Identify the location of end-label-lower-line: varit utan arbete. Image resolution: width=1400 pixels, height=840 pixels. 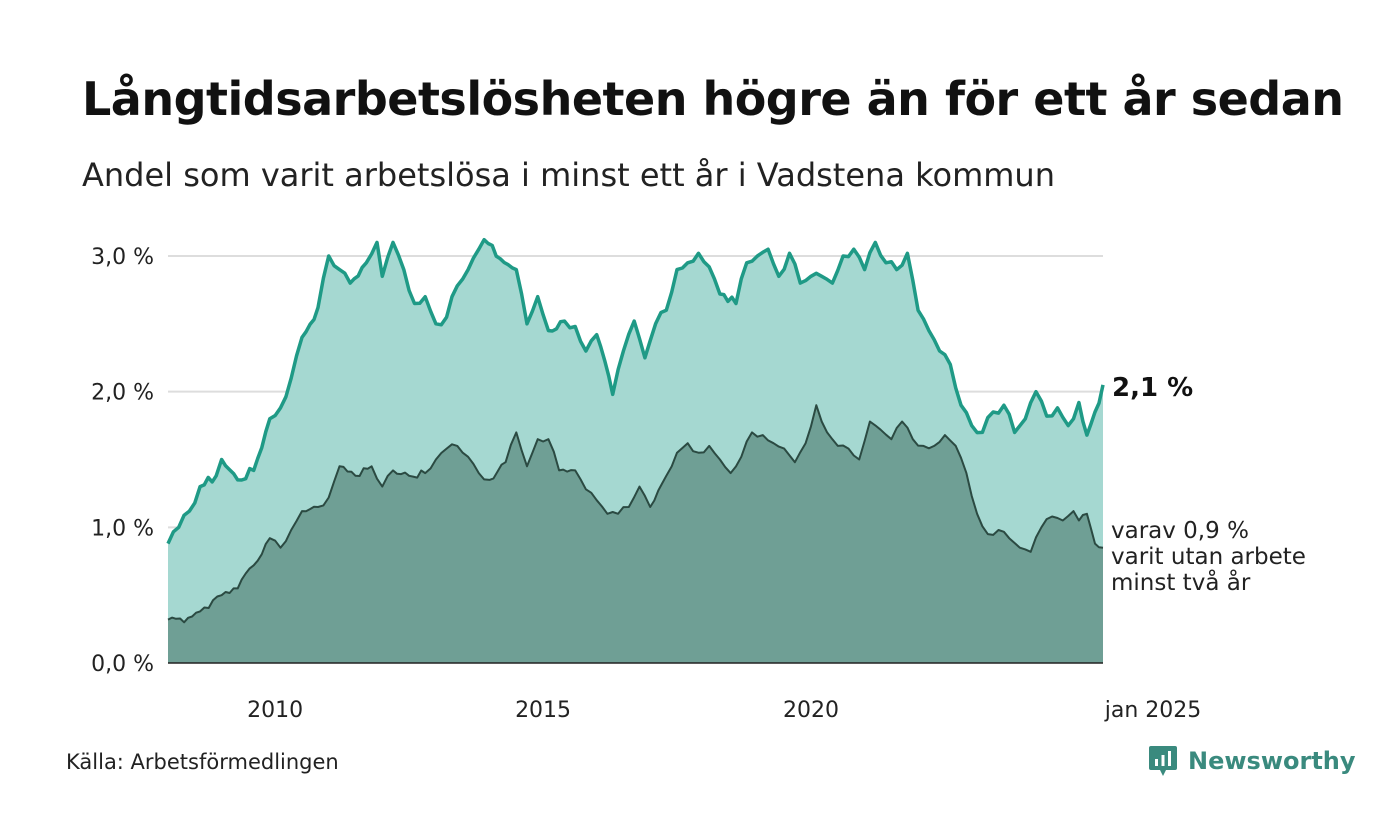
(1208, 557).